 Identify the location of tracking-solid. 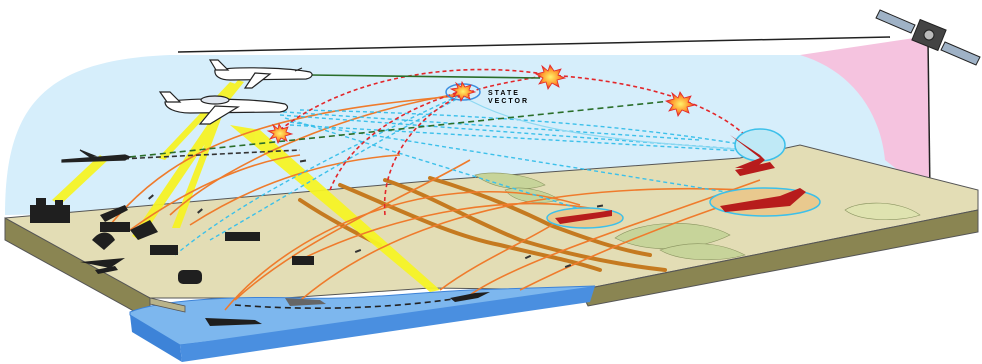
(605, 122).